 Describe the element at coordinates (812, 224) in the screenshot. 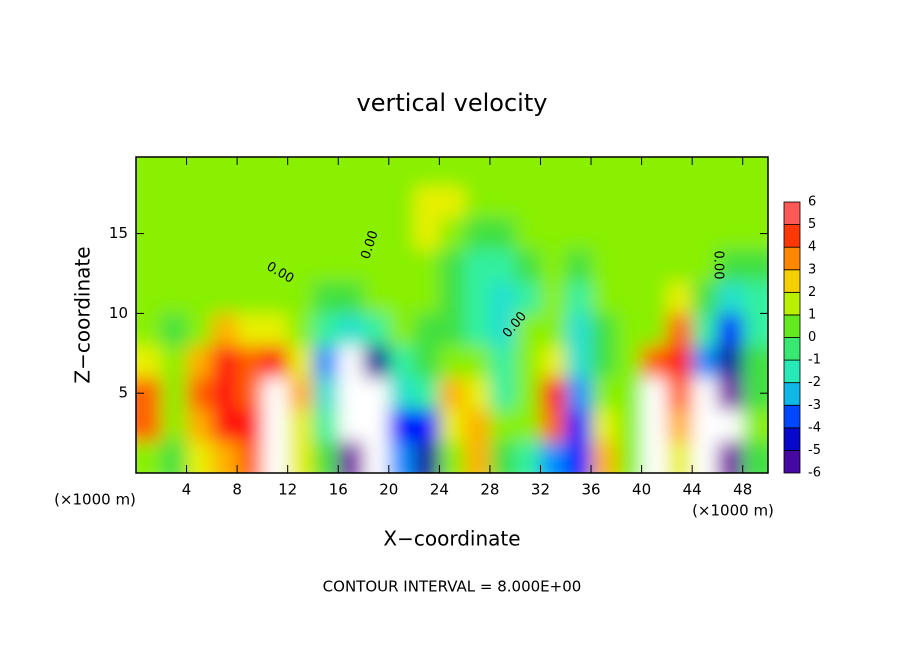

I see `colorbar-label: 5` at that location.